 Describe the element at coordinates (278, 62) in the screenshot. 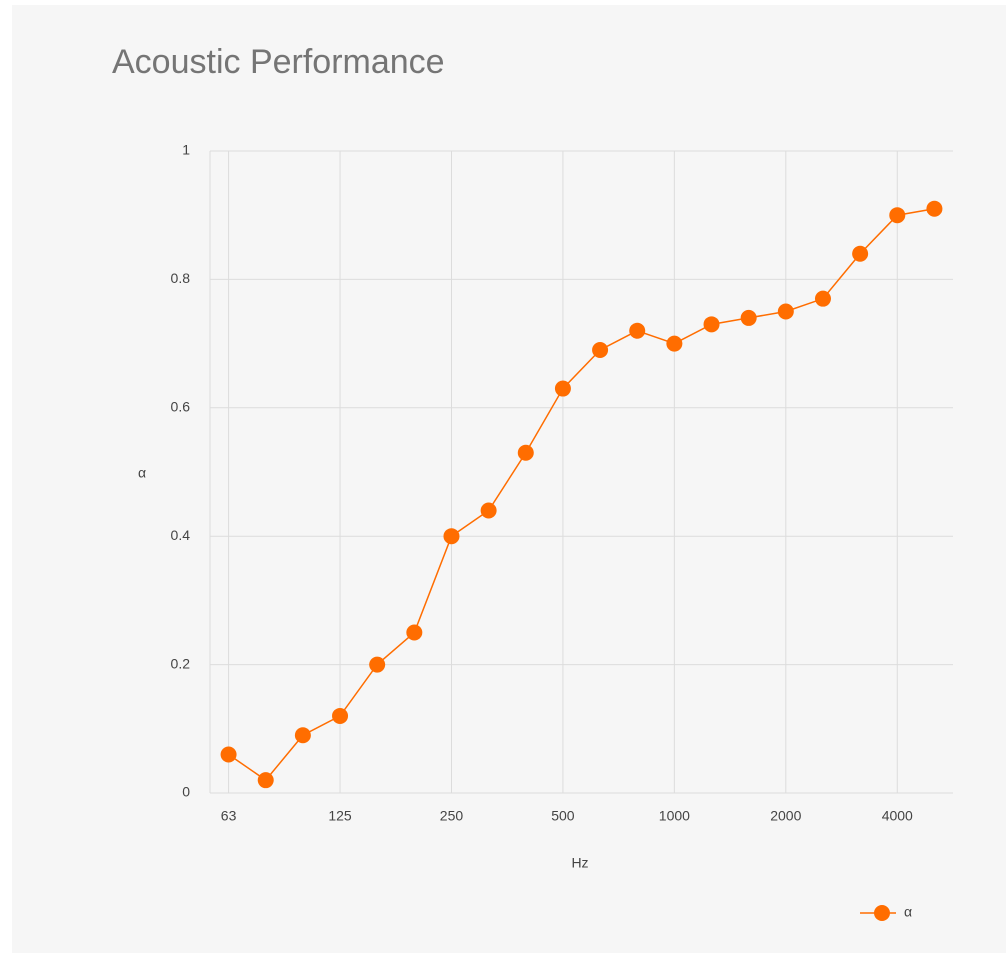

I see `chart-title: Acoustic Performance` at that location.